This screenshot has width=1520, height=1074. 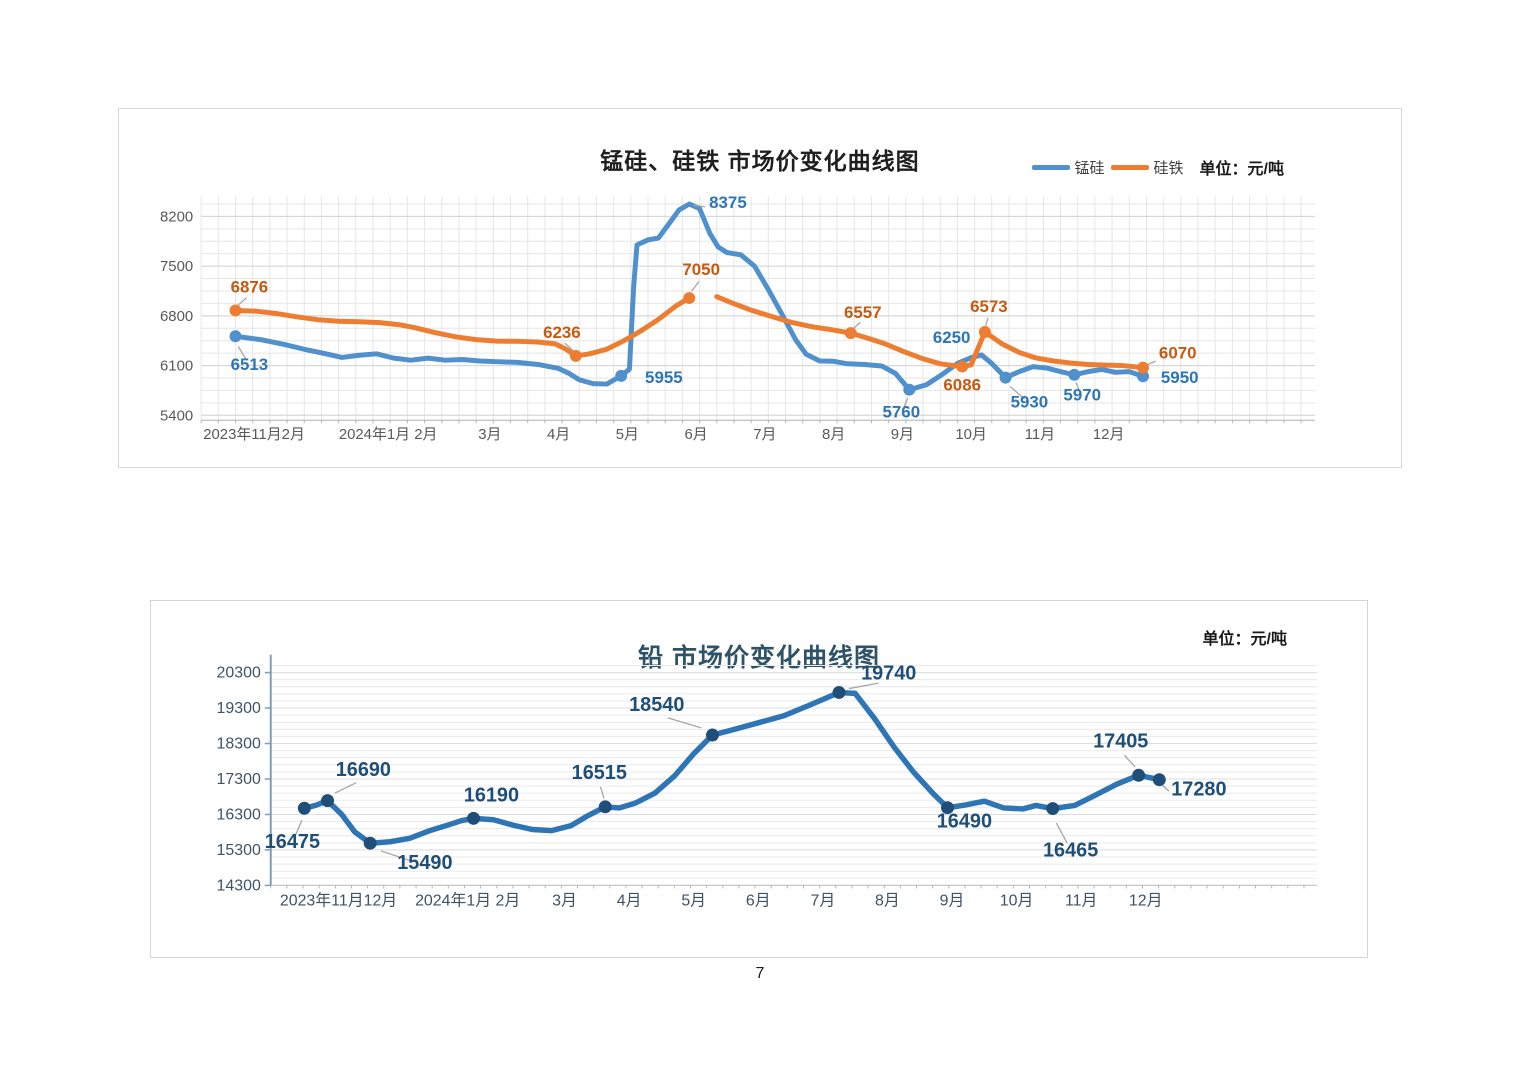 What do you see at coordinates (176, 317) in the screenshot?
I see `svg-text: 6800` at bounding box center [176, 317].